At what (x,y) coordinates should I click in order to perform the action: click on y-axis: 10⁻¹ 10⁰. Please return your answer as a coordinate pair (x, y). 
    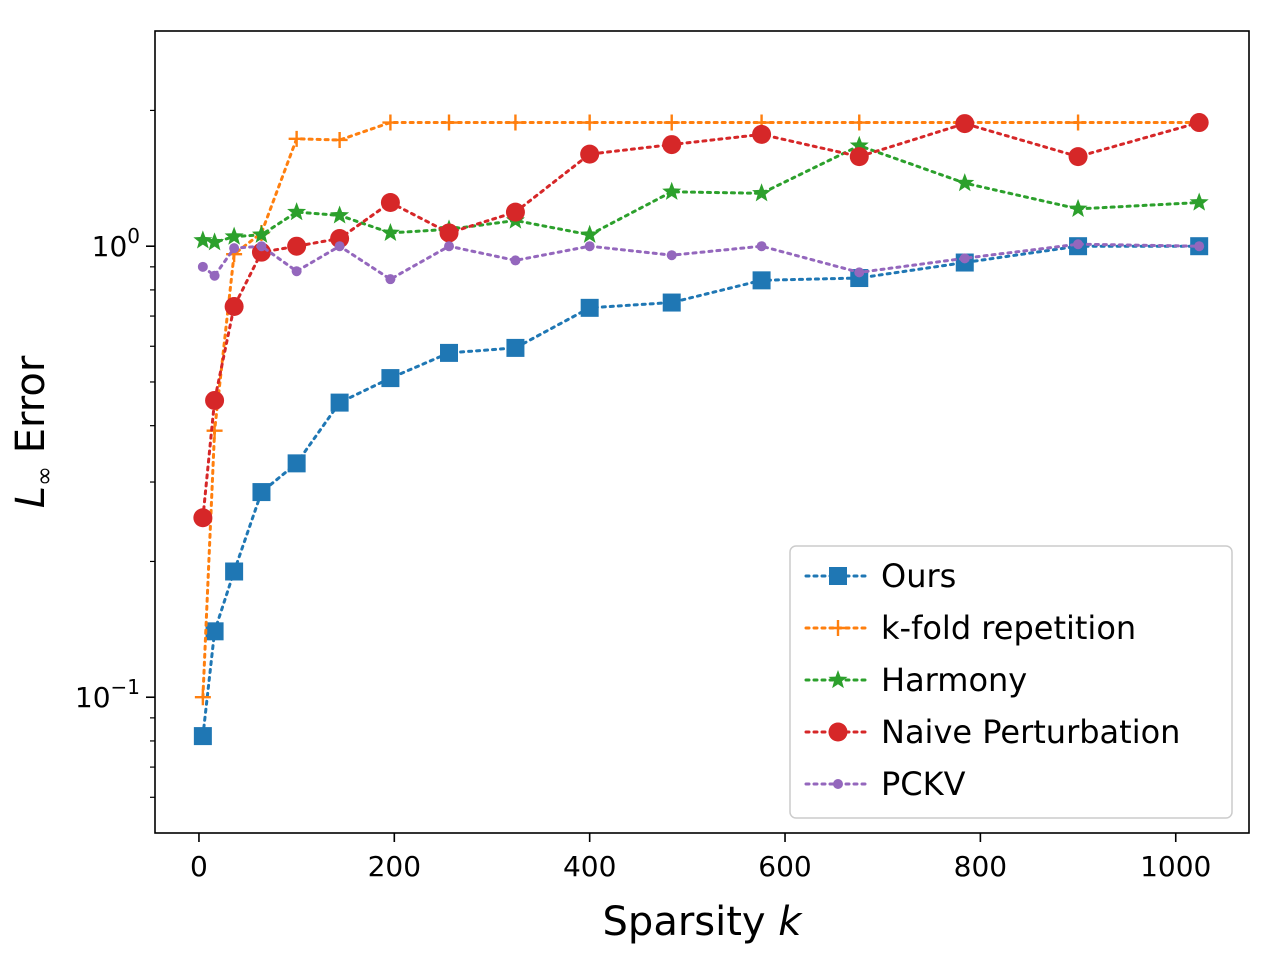
    Looking at the image, I should click on (115, 453).